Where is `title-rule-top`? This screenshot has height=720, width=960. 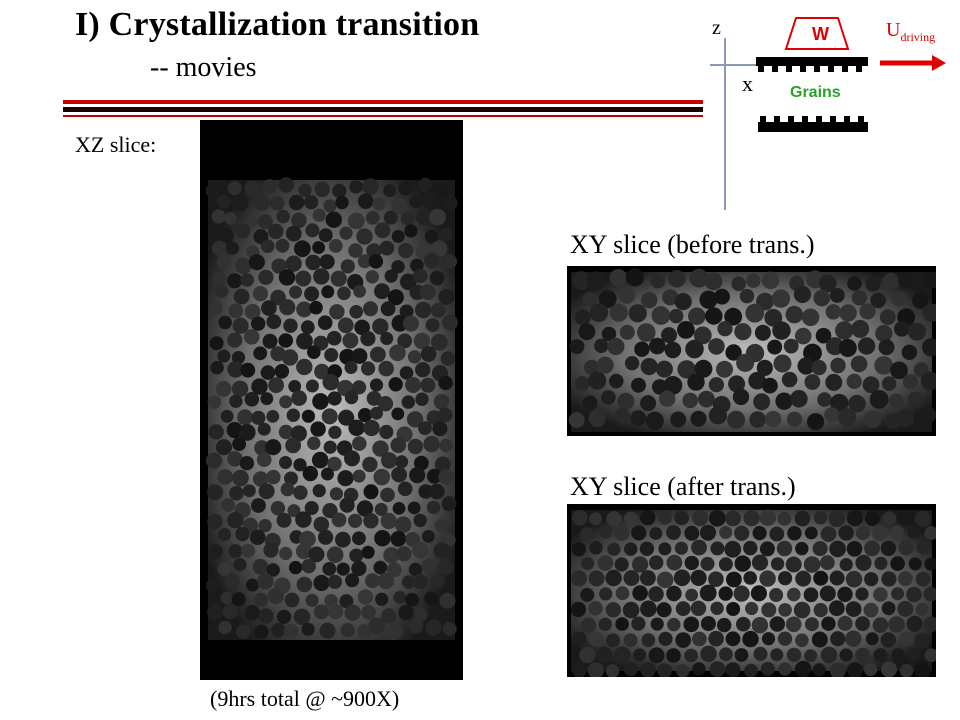
title-rule-top is located at coordinates (383, 102).